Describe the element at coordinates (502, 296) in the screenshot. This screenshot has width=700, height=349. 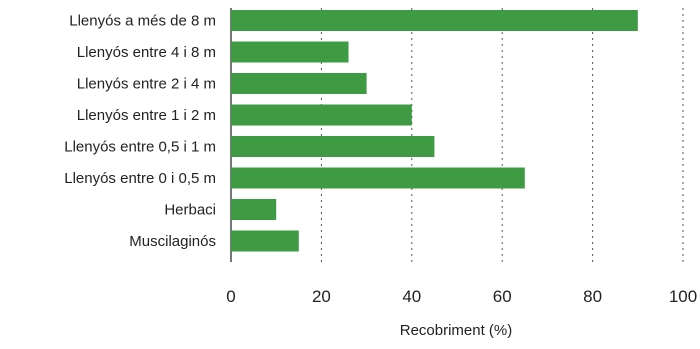
I see `x-tick-label: 60` at that location.